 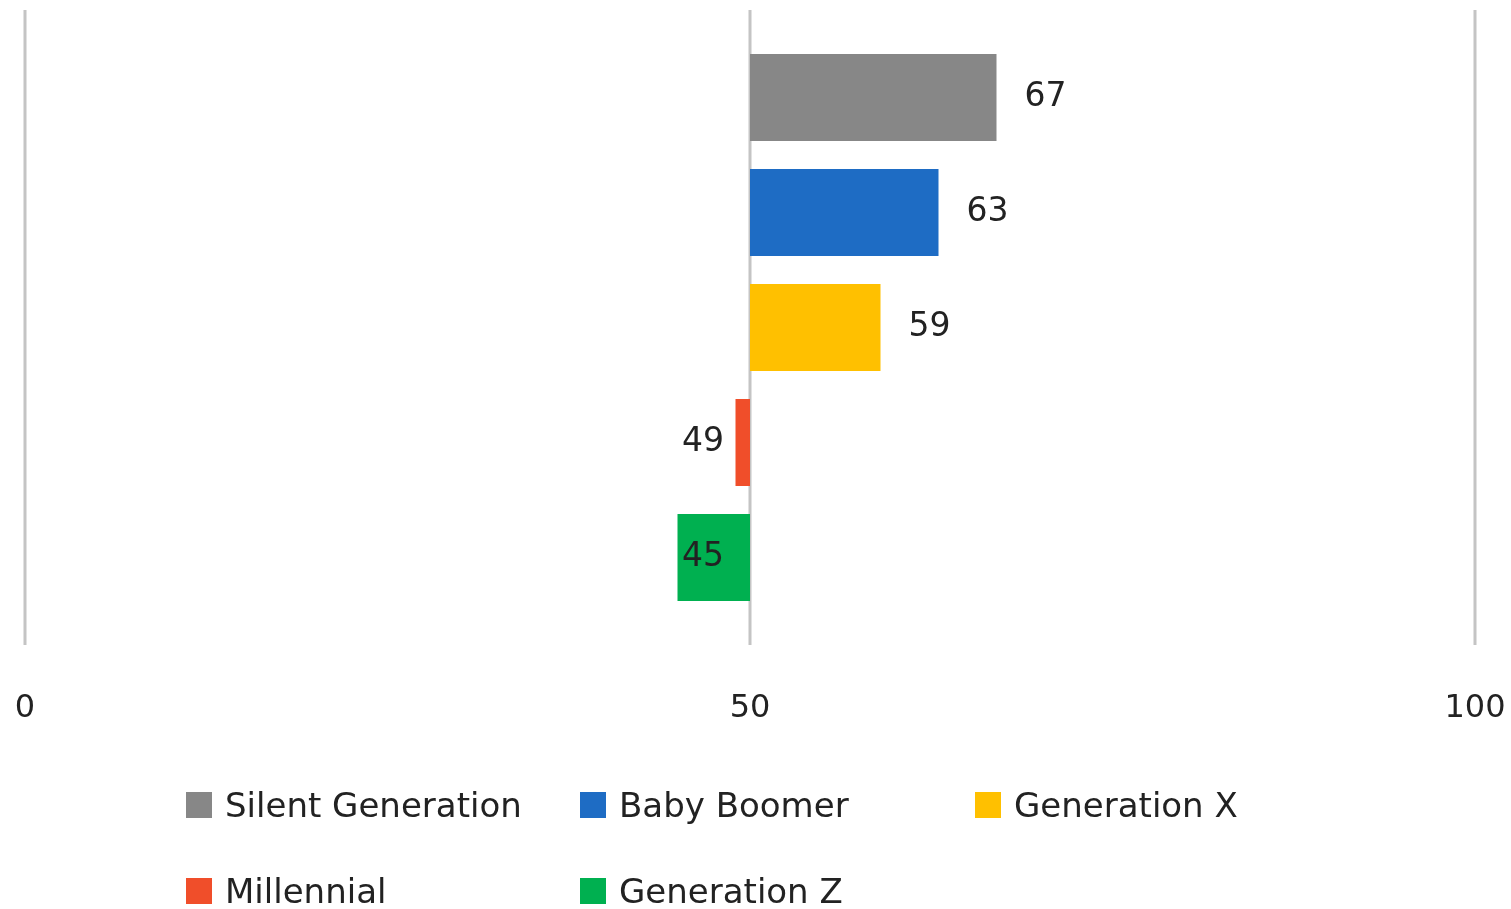 I want to click on legend-label: Generation Z, so click(x=731, y=890).